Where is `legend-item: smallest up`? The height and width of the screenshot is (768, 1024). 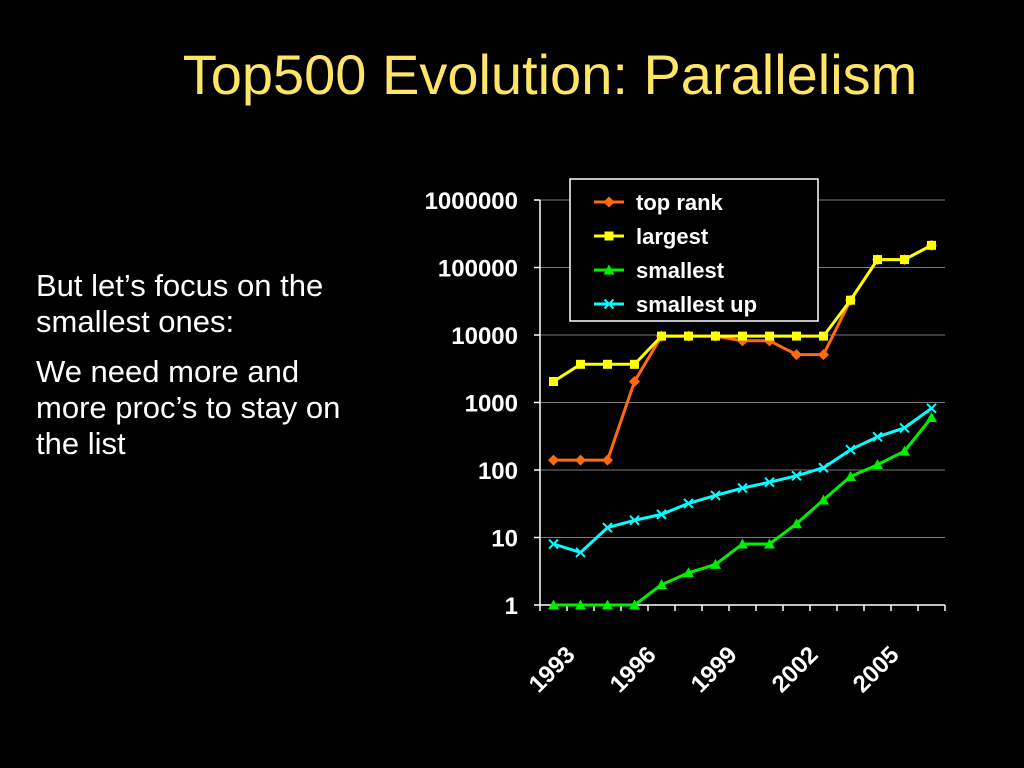
legend-item: smallest up is located at coordinates (675, 304).